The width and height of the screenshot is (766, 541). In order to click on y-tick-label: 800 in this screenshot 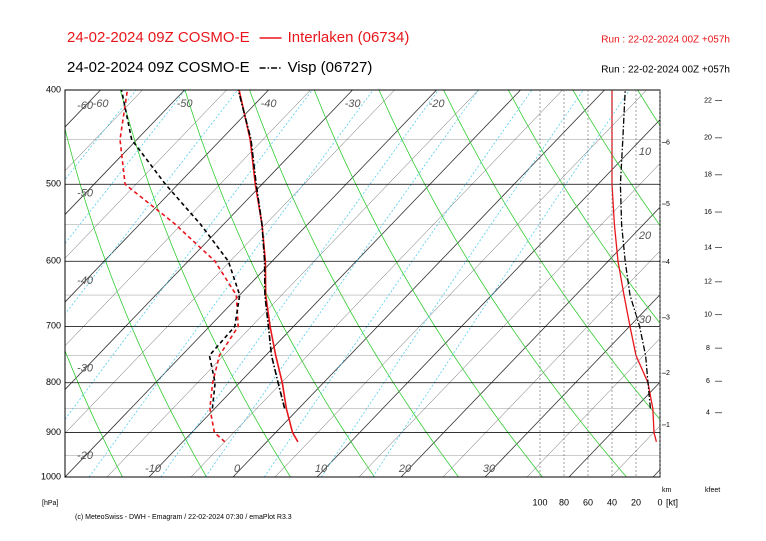, I will do `click(53, 382)`.